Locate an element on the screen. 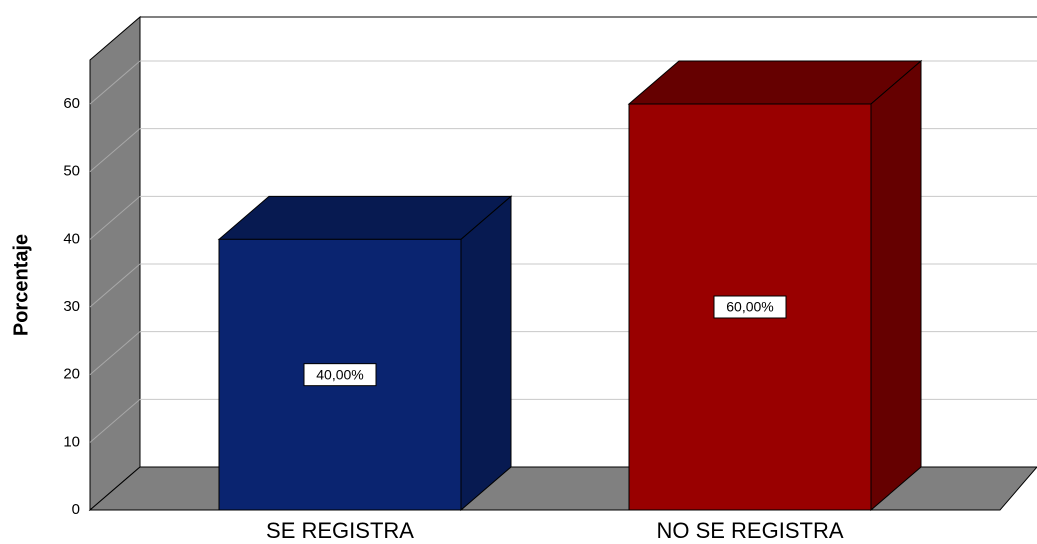 Image resolution: width=1037 pixels, height=544 pixels. y-tick-label: 50 is located at coordinates (71, 171).